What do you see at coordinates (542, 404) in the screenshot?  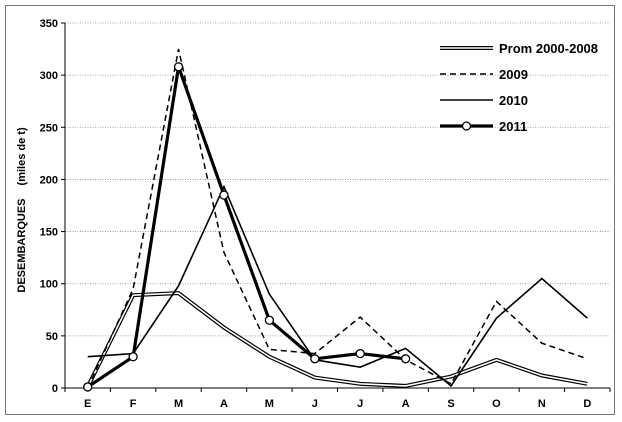 I see `x-tick-label: N` at bounding box center [542, 404].